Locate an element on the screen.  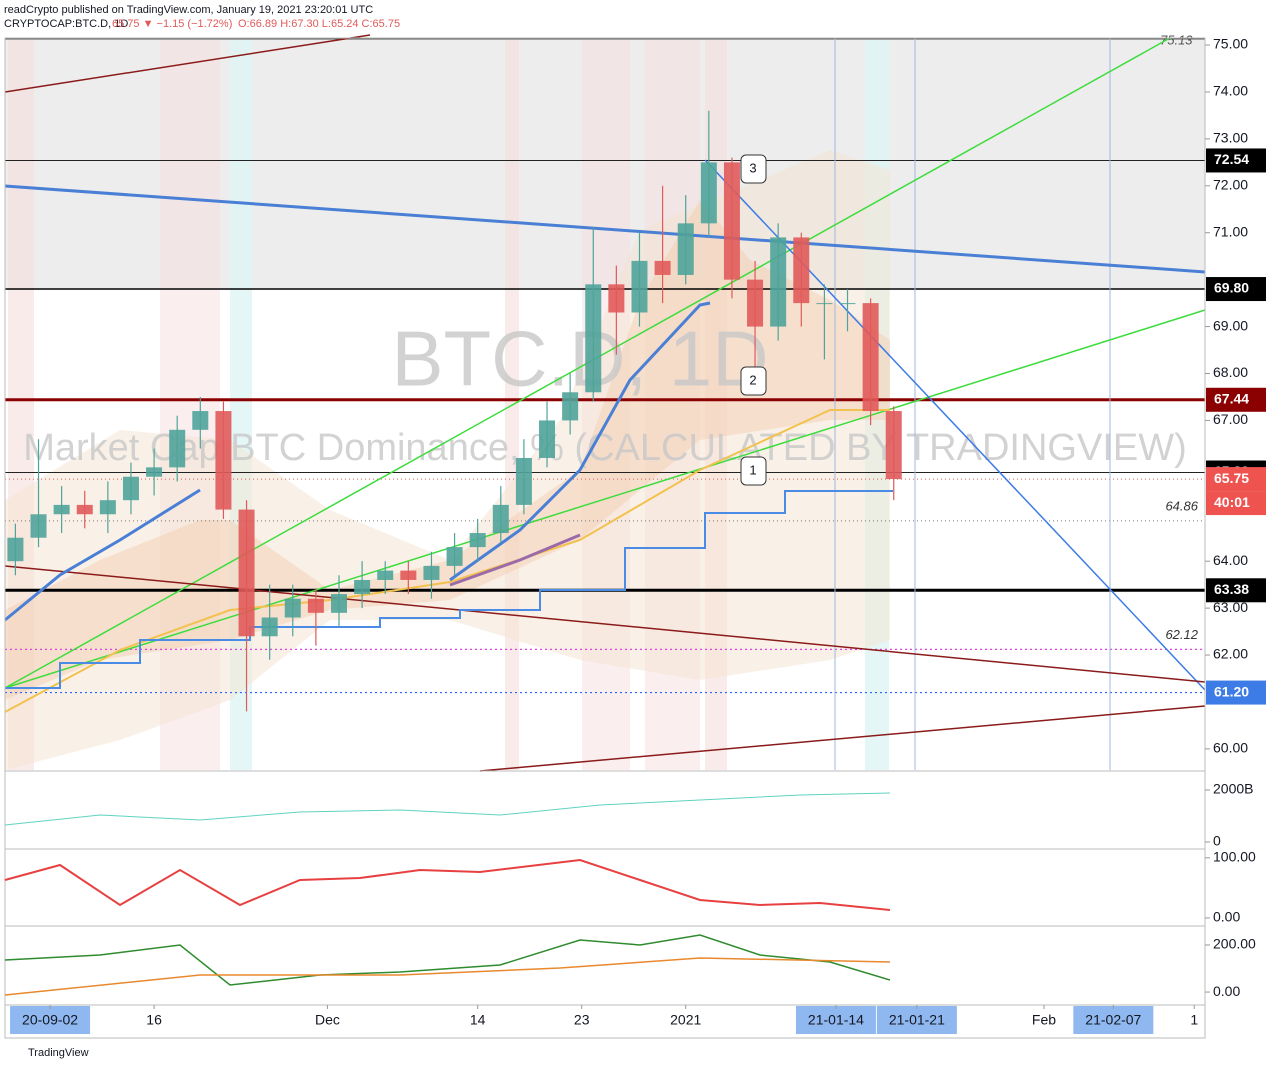
y-tick-label: 63.00 is located at coordinates (1230, 607).